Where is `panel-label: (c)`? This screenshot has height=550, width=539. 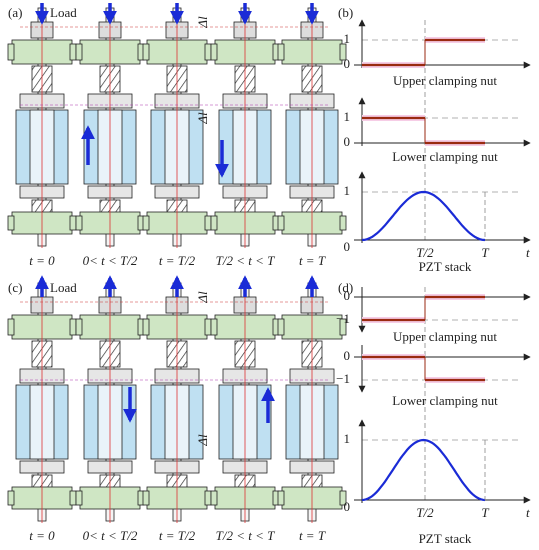 panel-label: (c) is located at coordinates (15, 287).